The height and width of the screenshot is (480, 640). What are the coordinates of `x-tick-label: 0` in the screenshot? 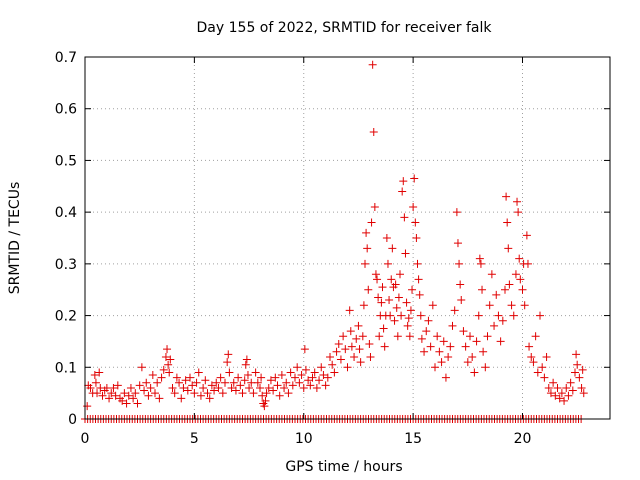 It's located at (85, 439).